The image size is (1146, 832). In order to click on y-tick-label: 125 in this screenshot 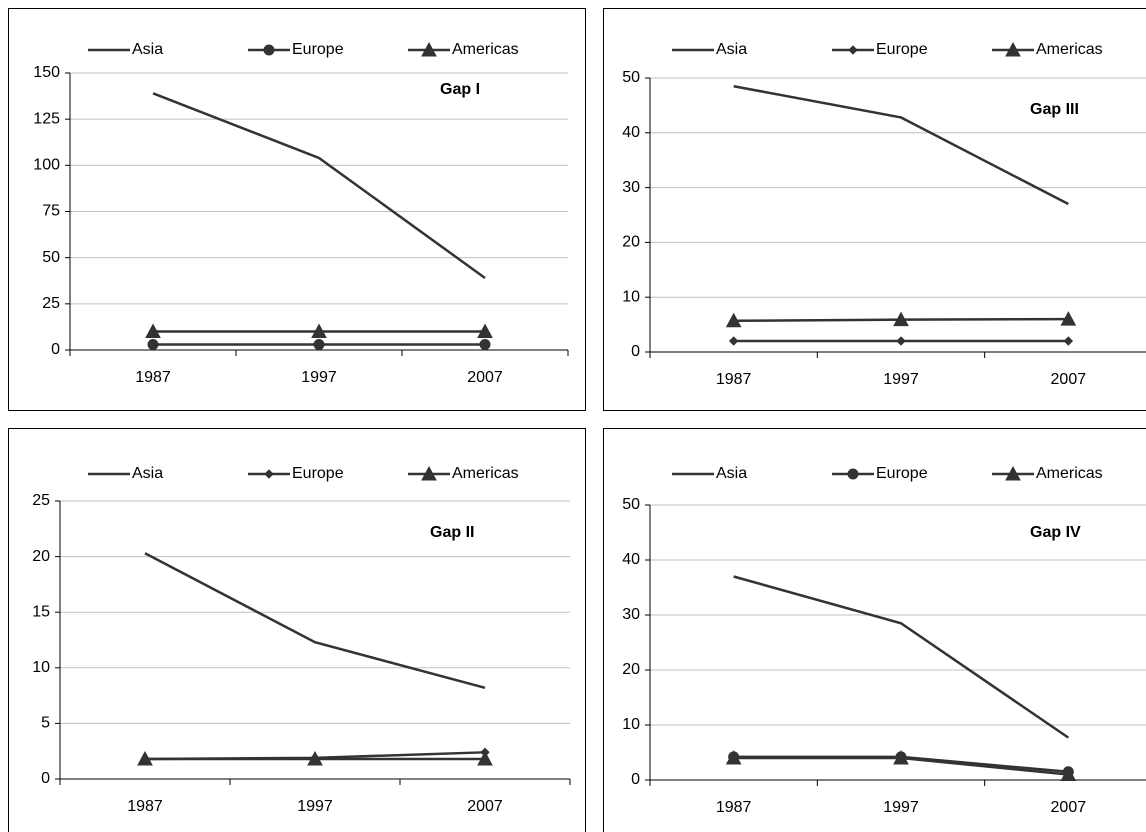, I will do `click(46, 118)`.